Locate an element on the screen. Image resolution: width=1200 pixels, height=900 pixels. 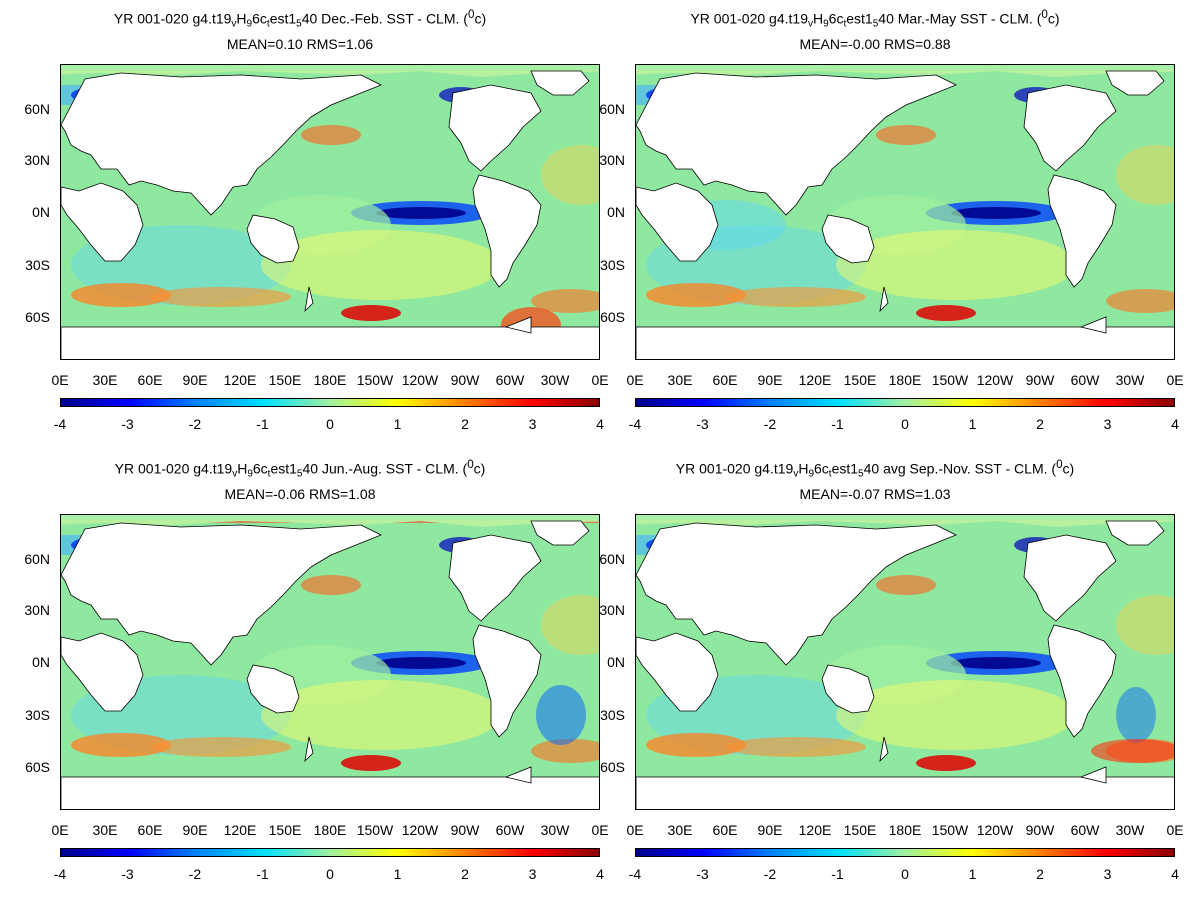
panel-stats: MEAN=-0.00 RMS=0.88 is located at coordinates (875, 44).